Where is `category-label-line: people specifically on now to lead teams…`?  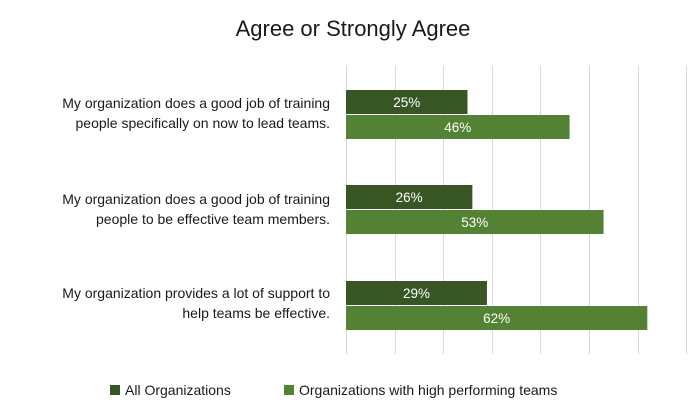
category-label-line: people specifically on now to lead teams… is located at coordinates (203, 123).